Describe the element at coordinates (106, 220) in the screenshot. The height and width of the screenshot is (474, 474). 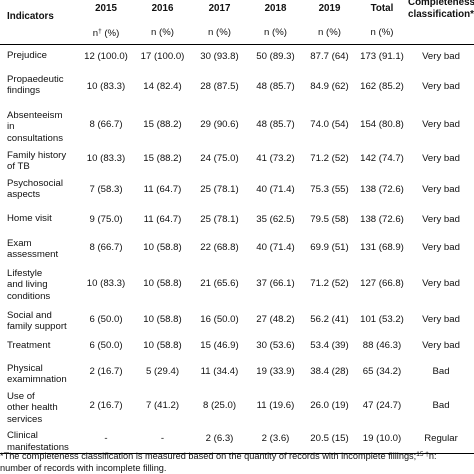
I see `value-cell: 9 (75.0)` at that location.